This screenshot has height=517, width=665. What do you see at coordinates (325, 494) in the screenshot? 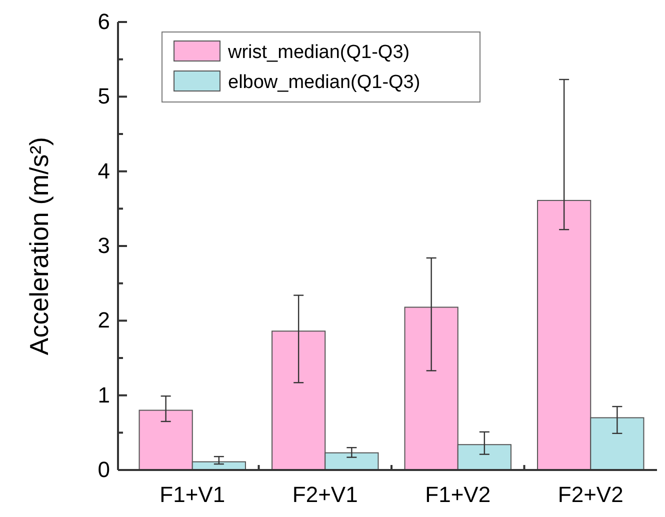
I see `x-tick-label: F2+V1` at bounding box center [325, 494].